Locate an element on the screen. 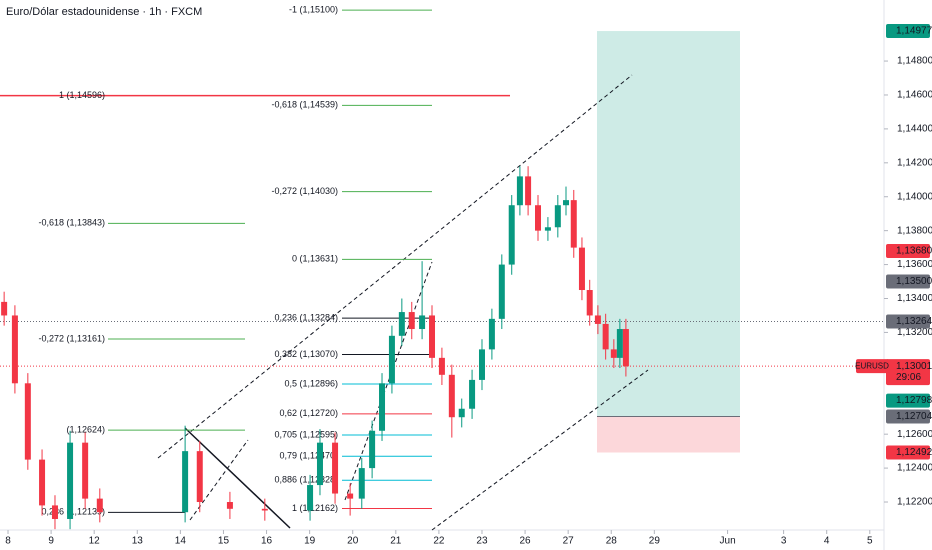 Image resolution: width=932 pixels, height=550 pixels. y-tick-label: 1,12600 is located at coordinates (914, 434).